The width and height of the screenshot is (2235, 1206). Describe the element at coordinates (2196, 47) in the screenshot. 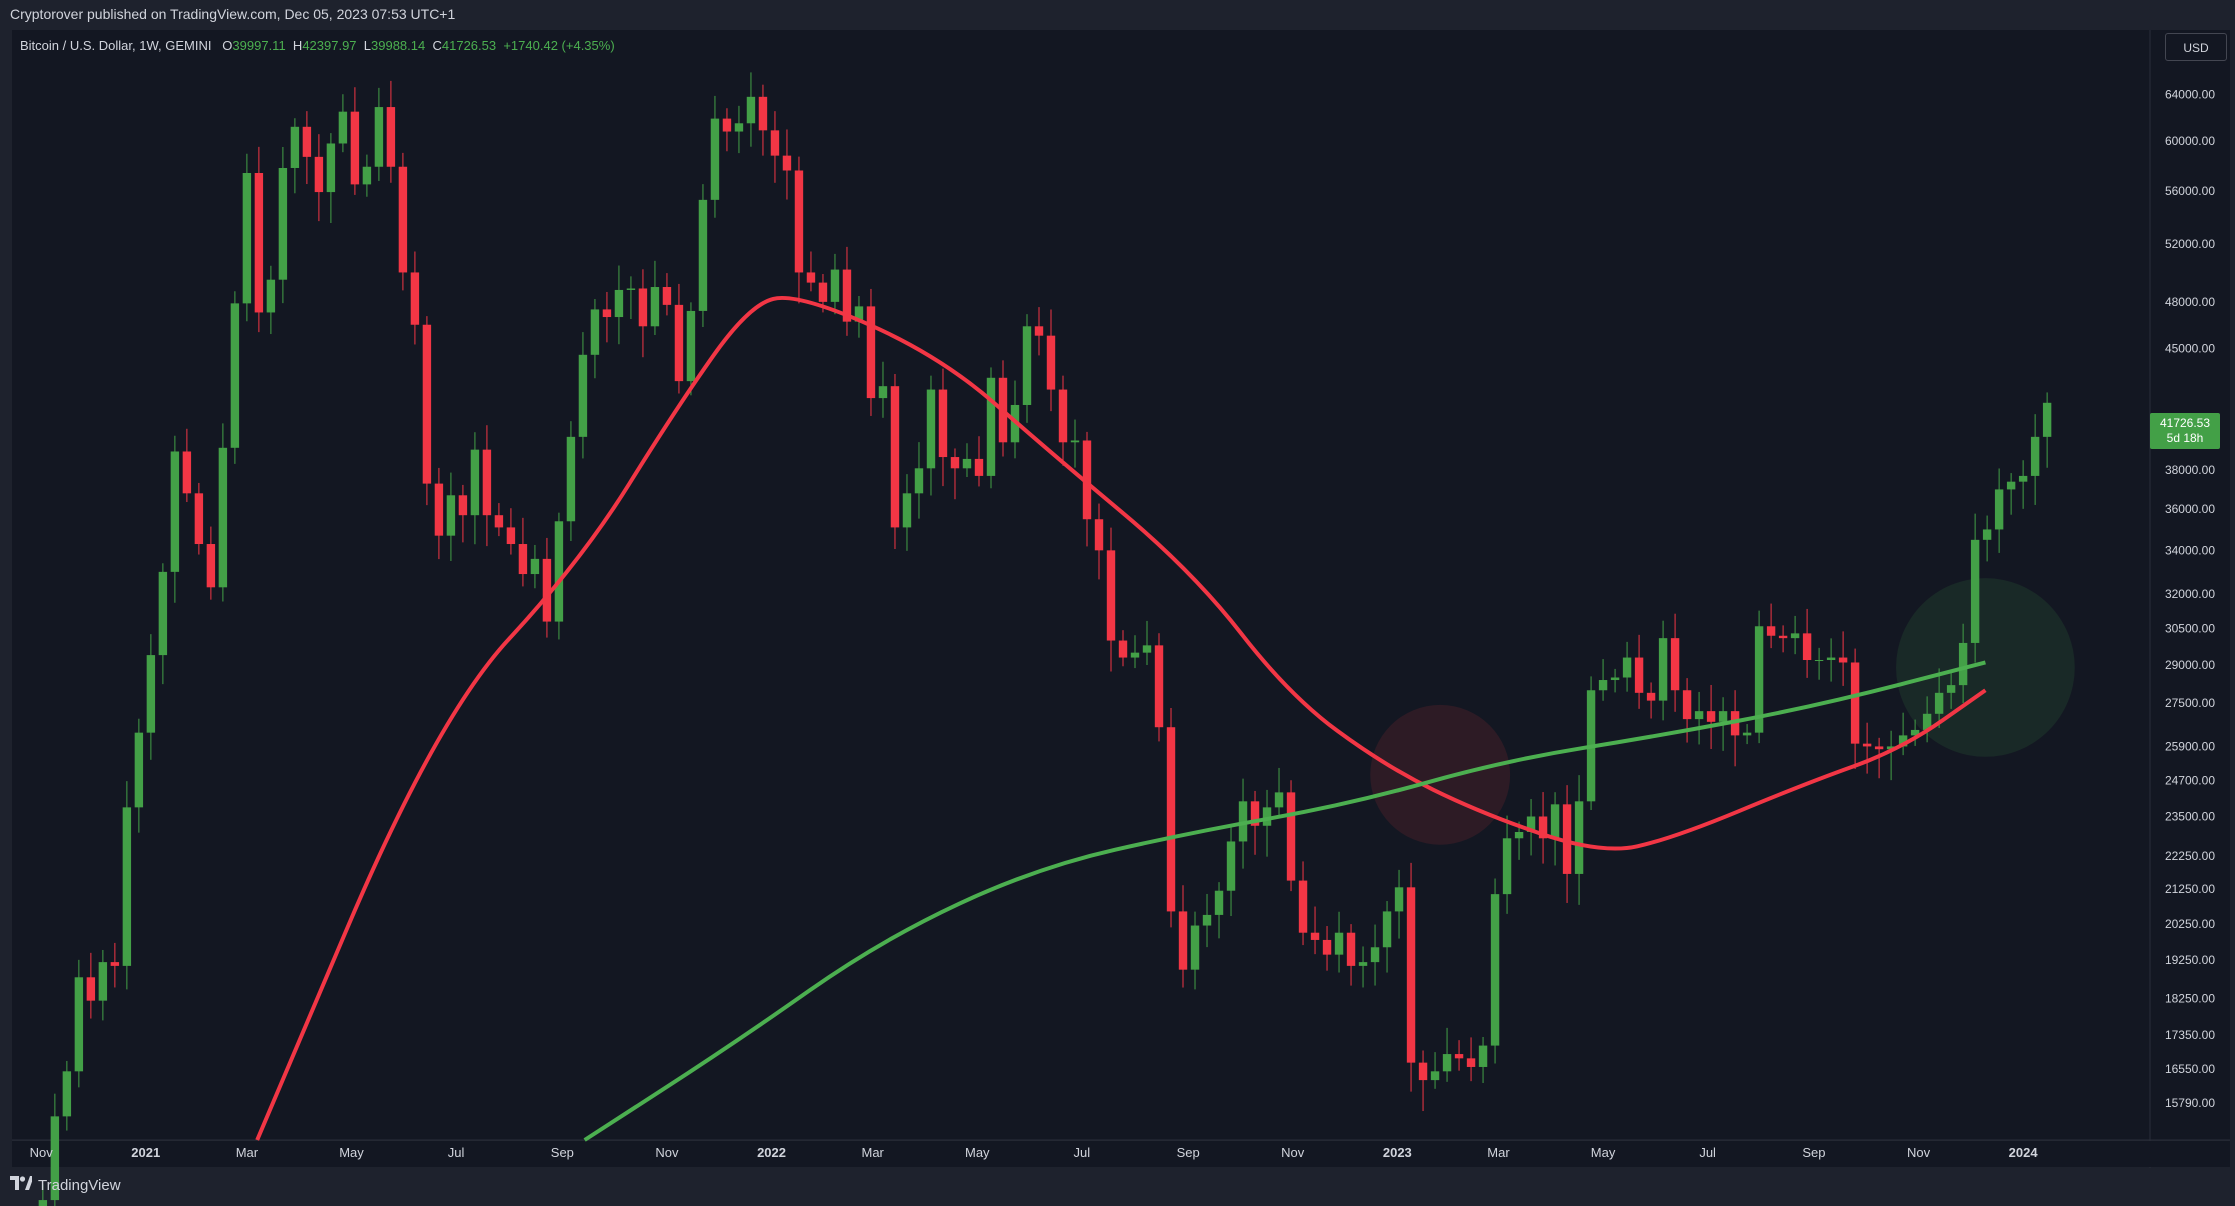

I see `currency-button: USD` at that location.